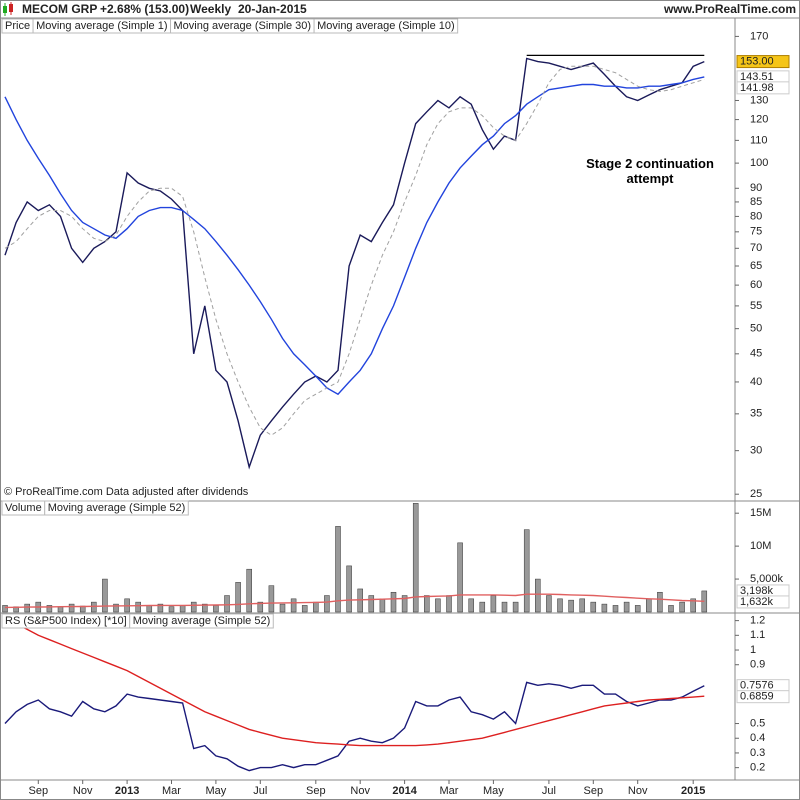 This screenshot has height=800, width=800. Describe the element at coordinates (756, 494) in the screenshot. I see `y-tick-label: 25` at that location.